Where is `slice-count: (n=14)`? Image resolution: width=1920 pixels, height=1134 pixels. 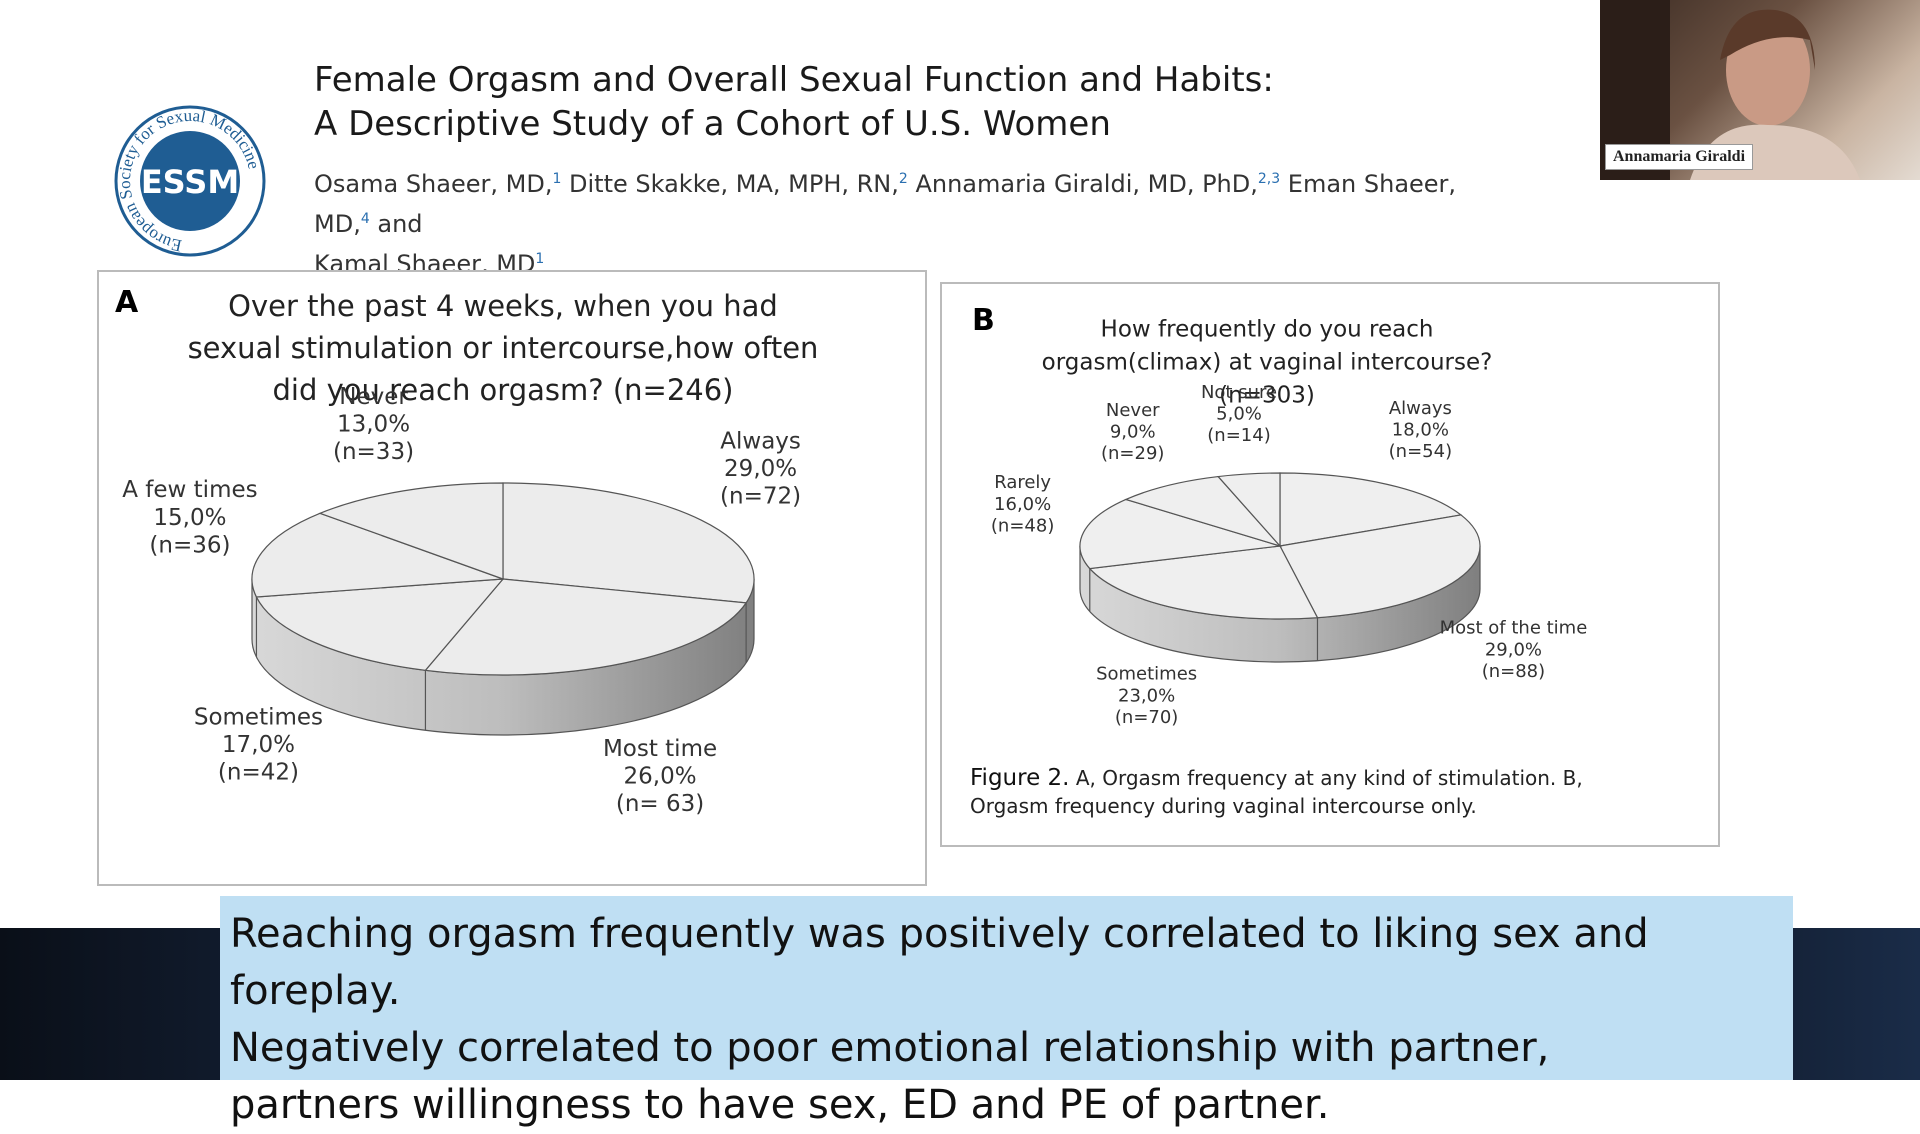 slice-count: (n=14) is located at coordinates (1238, 435).